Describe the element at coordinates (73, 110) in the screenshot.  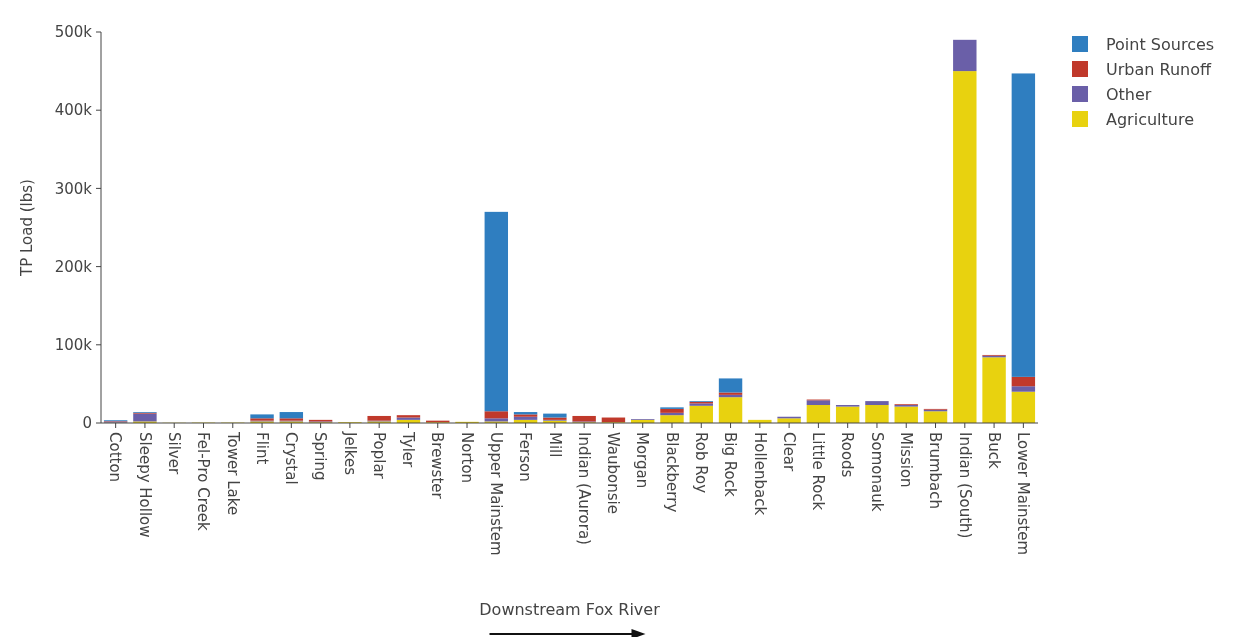
I see `y-tick-label: 400k` at that location.